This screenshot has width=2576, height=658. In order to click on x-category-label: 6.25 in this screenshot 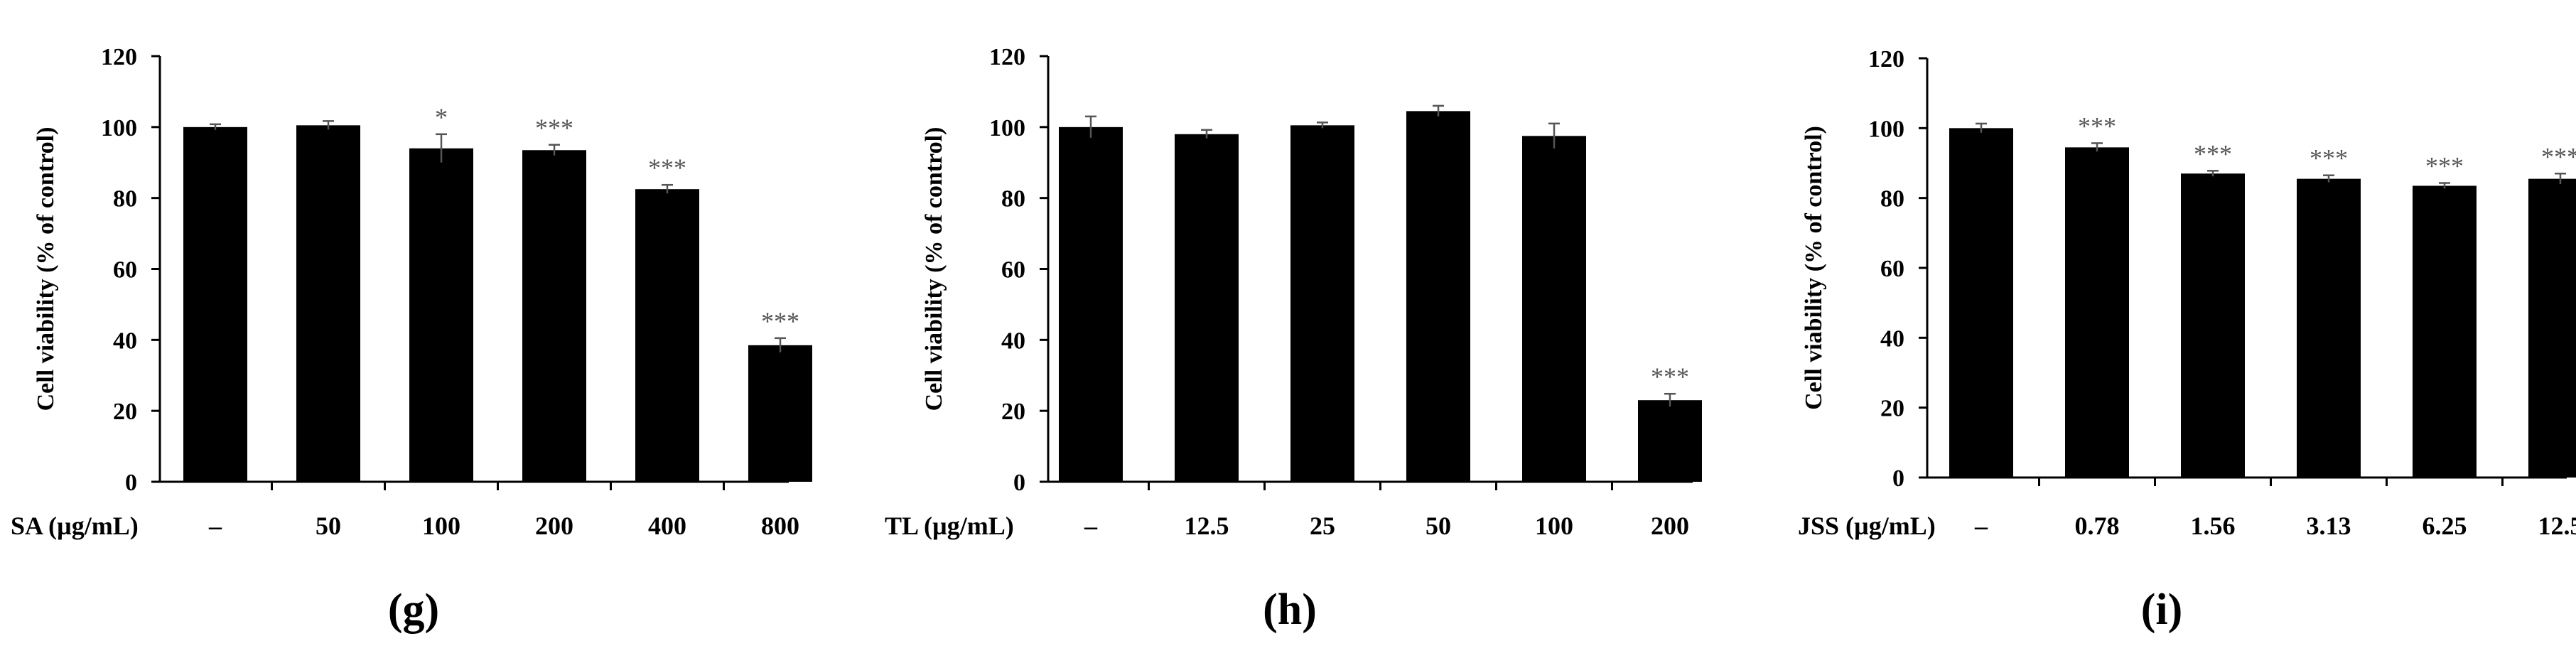, I will do `click(2445, 526)`.